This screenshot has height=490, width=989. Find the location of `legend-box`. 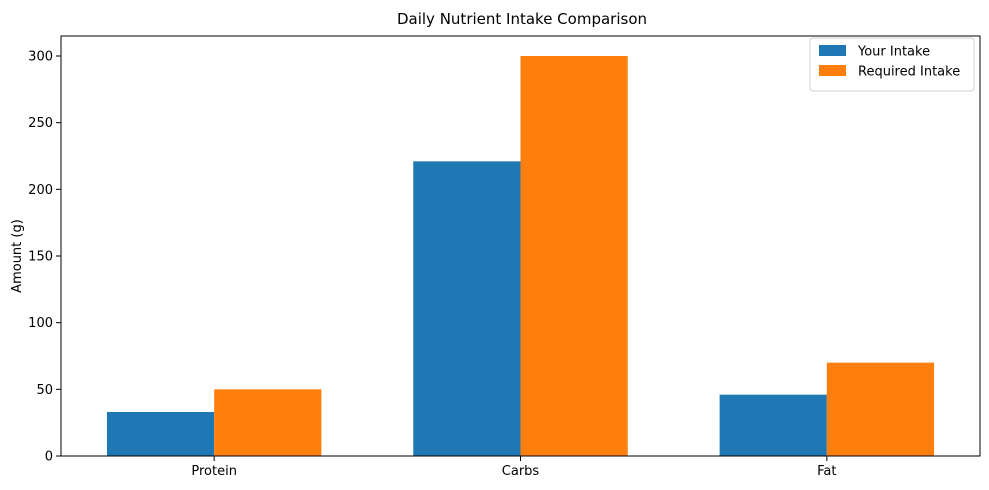

legend-box is located at coordinates (892, 64).